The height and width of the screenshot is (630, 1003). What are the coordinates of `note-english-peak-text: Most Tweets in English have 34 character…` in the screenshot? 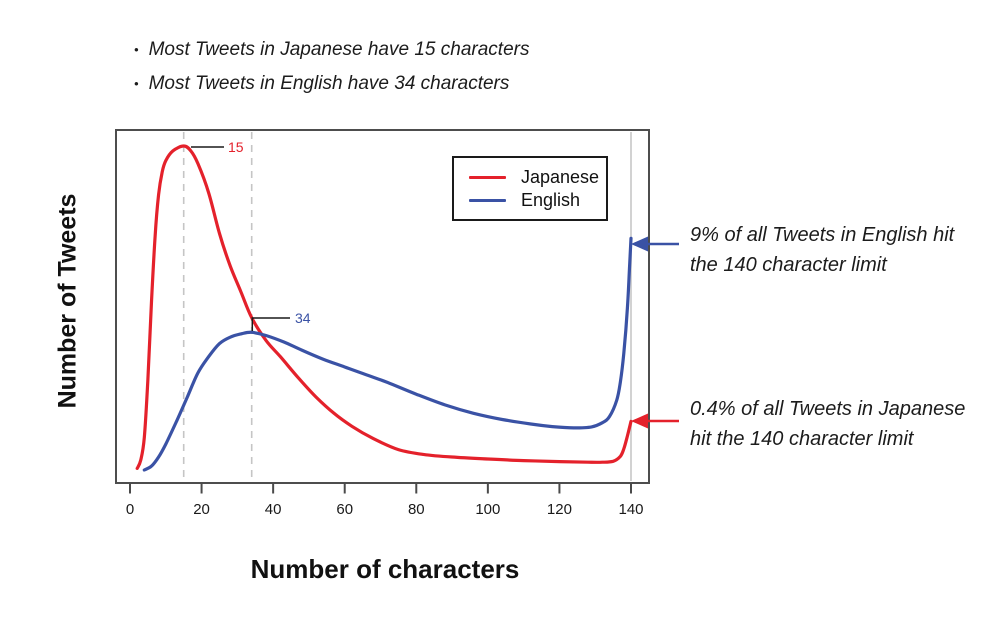 It's located at (329, 83).